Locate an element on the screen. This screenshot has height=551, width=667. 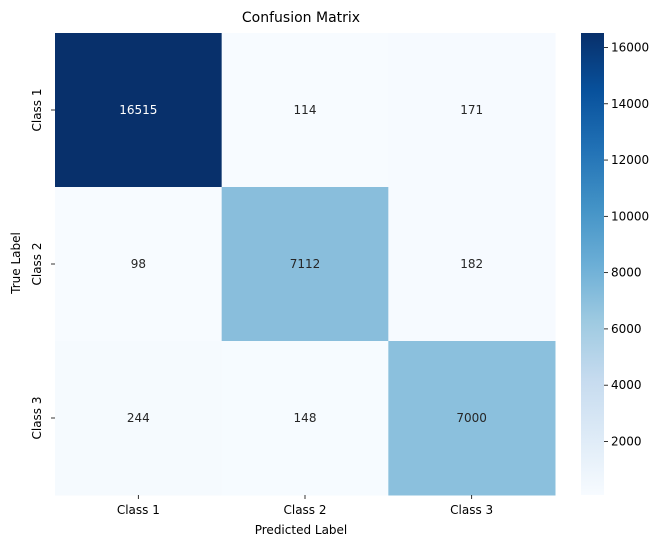
colorbar-tick-label: 6000 is located at coordinates (626, 329).